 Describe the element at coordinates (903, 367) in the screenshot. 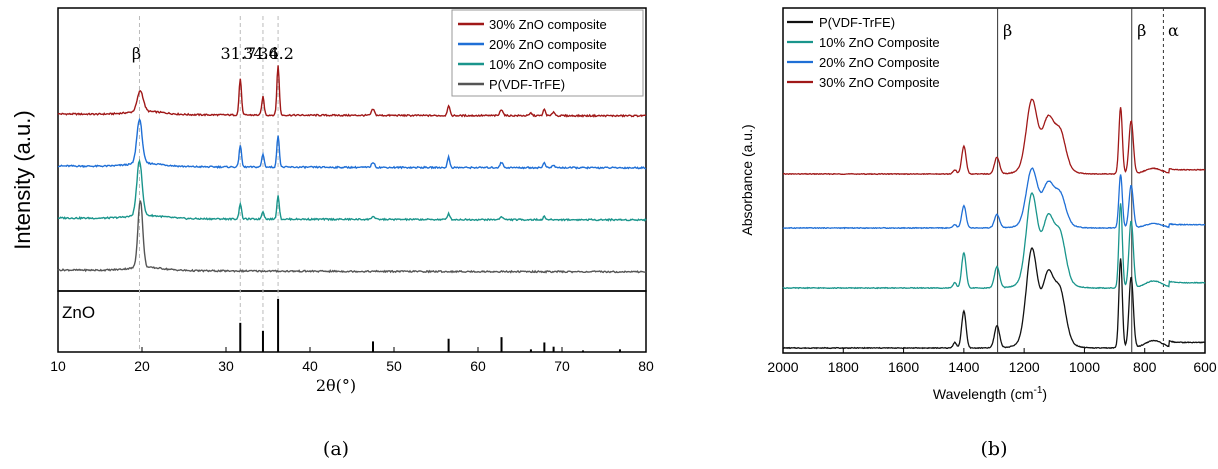

I see `ftir-x-tick-label-2: 1600` at that location.